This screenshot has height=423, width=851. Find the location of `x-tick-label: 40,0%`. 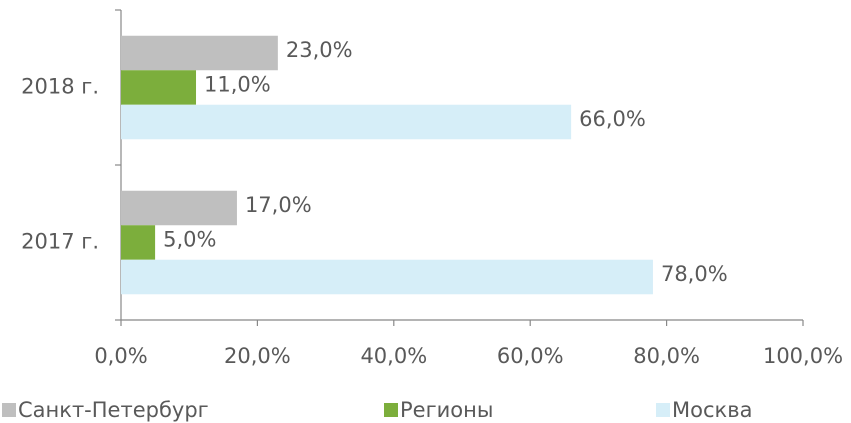

x-tick-label: 40,0% is located at coordinates (393, 356).